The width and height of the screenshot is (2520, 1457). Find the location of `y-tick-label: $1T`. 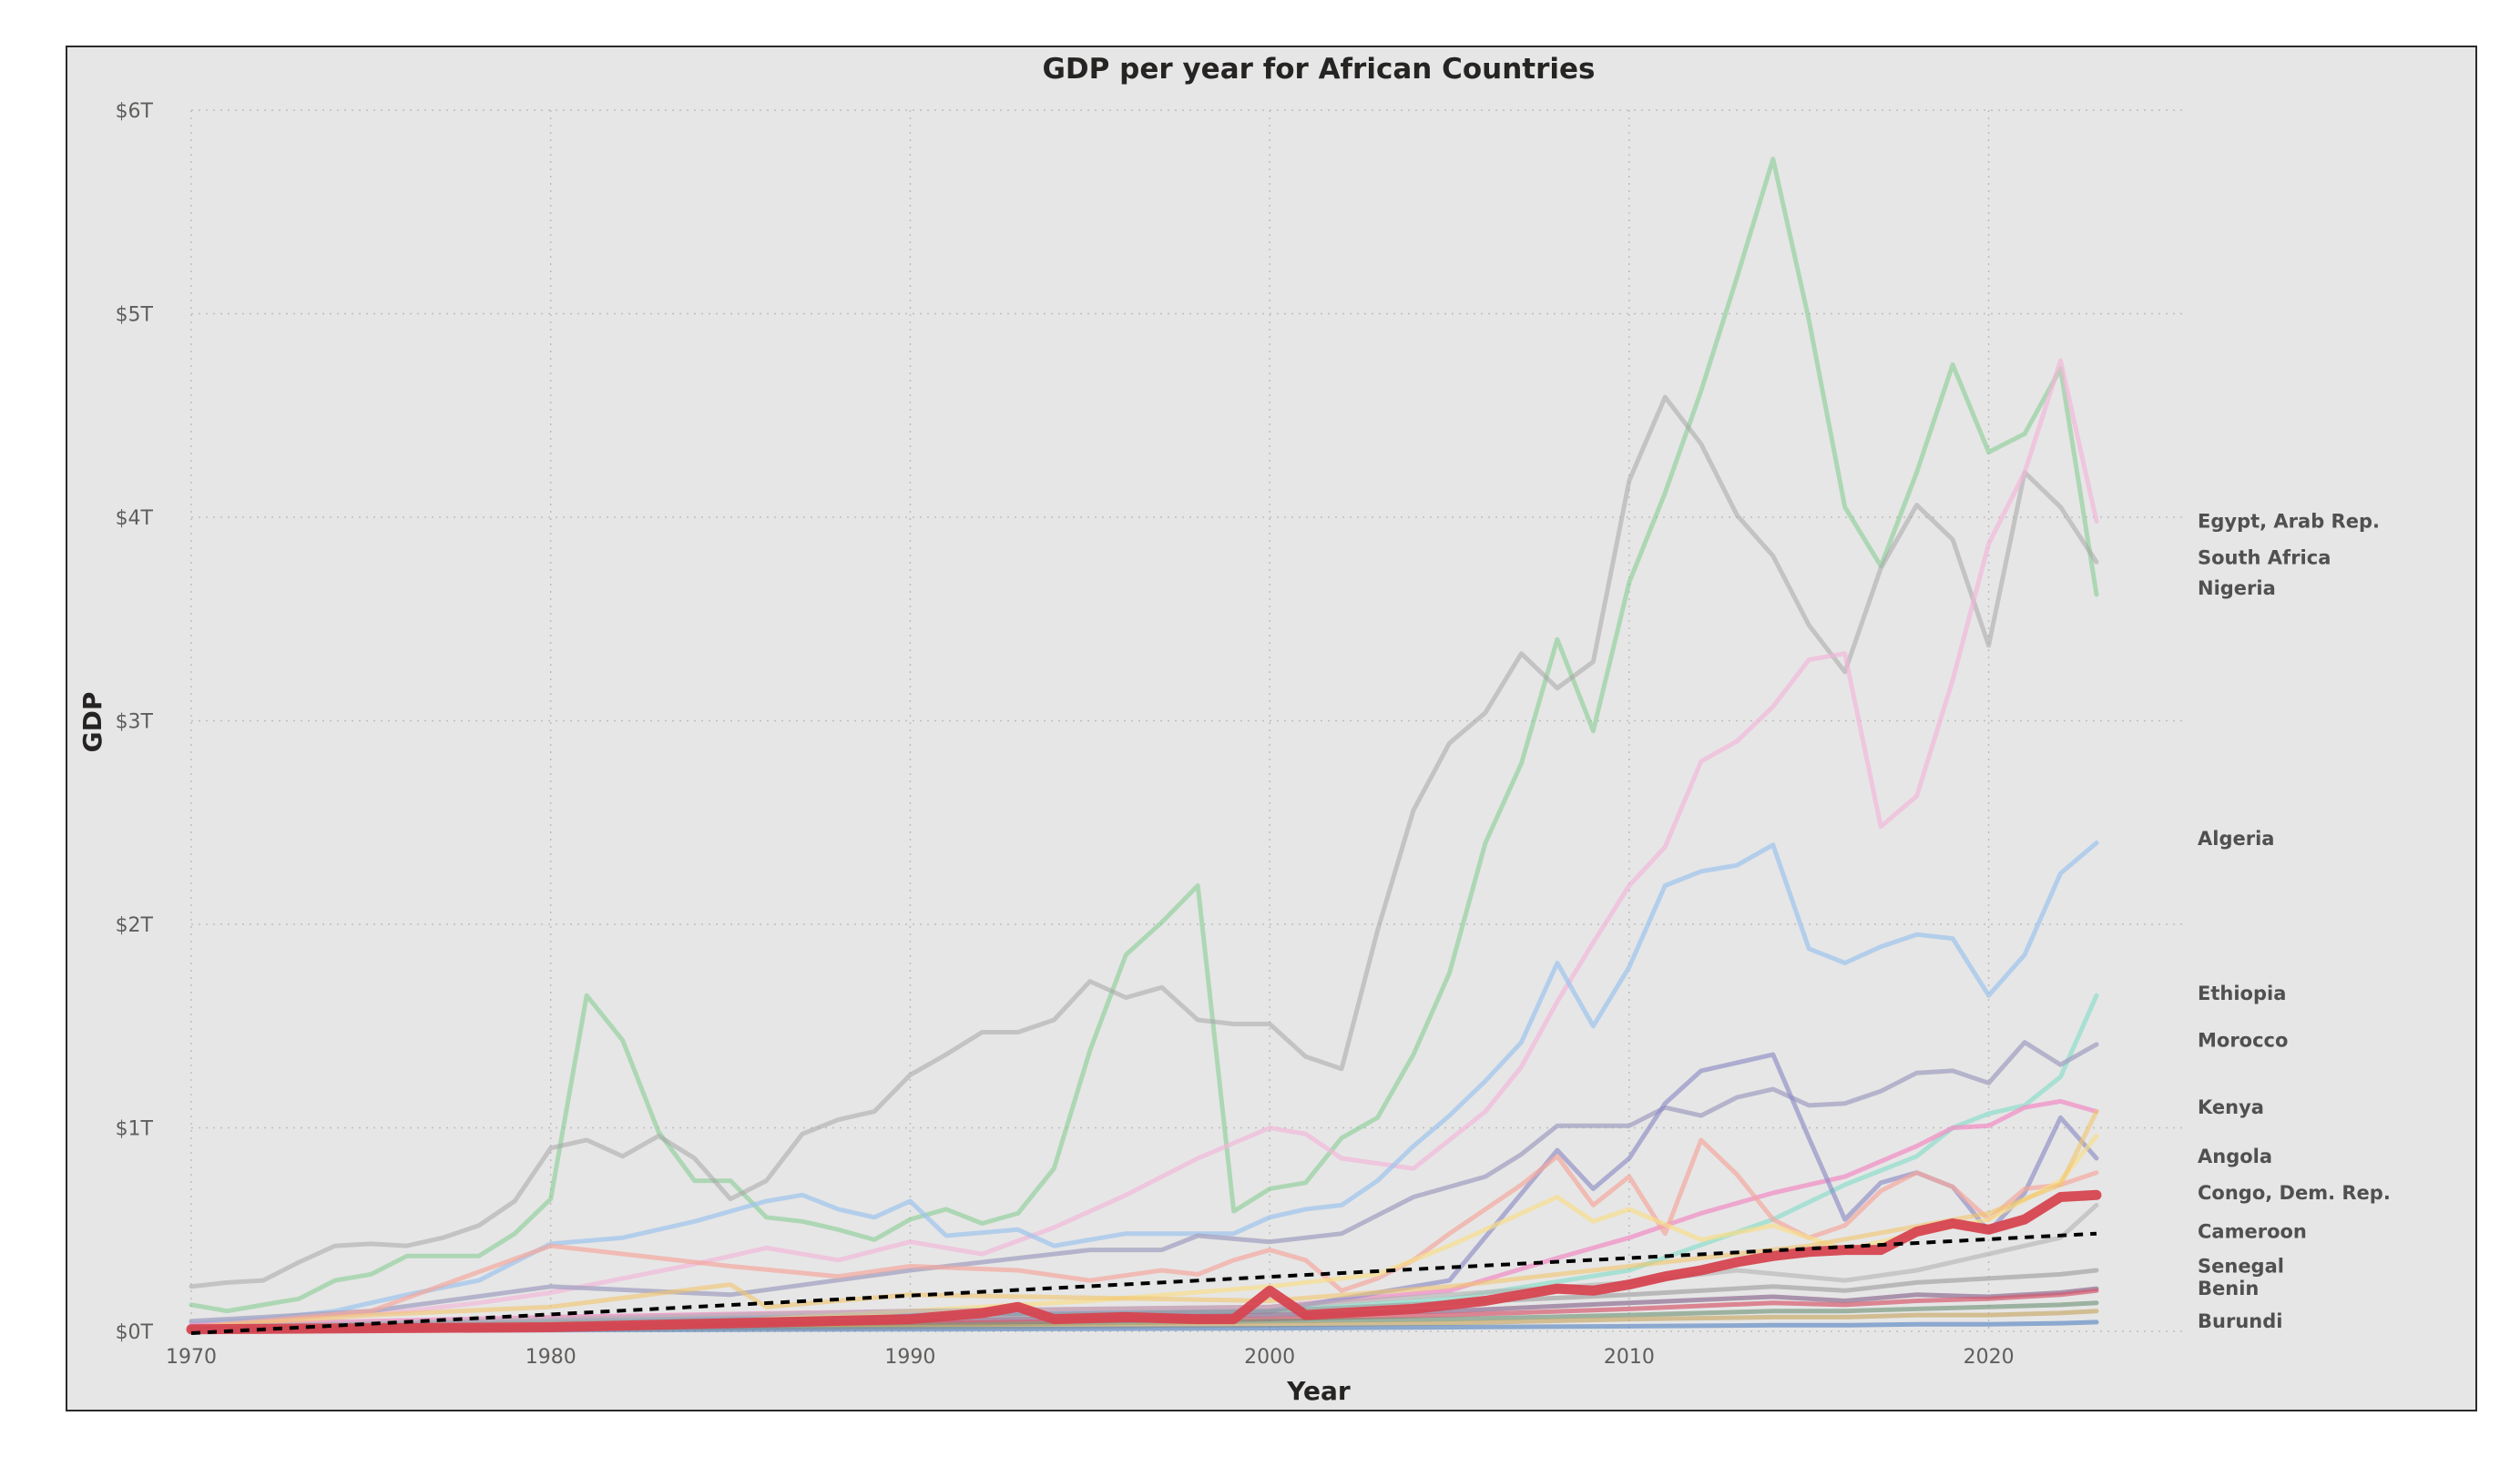

y-tick-label: $1T is located at coordinates (135, 1129).